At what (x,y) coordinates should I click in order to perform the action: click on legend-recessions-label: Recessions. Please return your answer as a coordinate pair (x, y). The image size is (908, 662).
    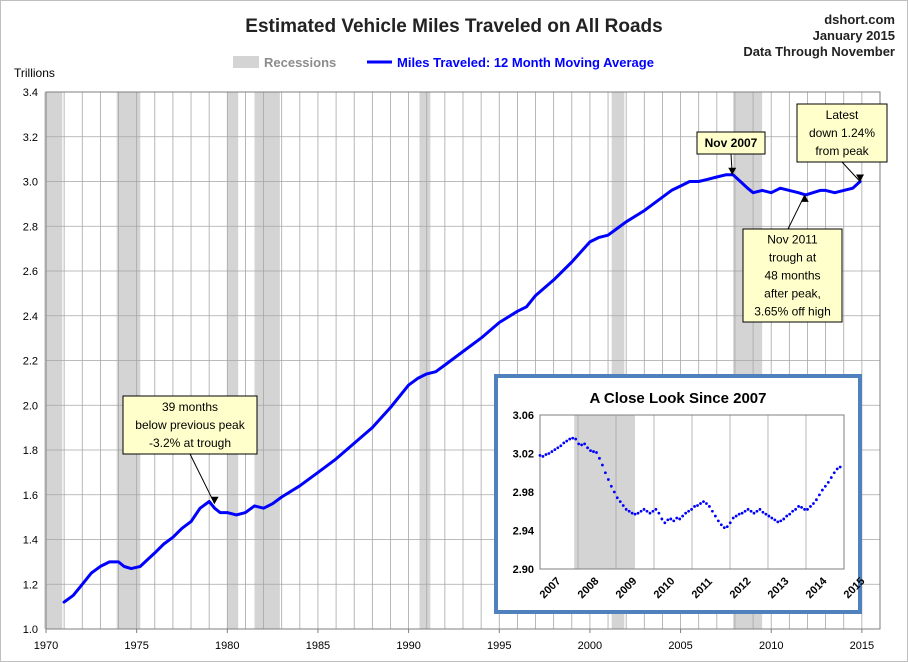
    Looking at the image, I should click on (300, 62).